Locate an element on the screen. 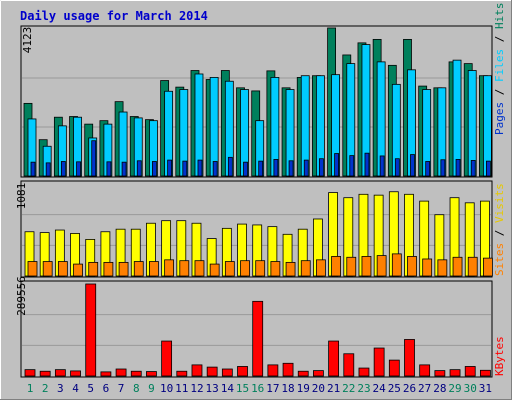 The width and height of the screenshot is (512, 404). legend-visits: Visits is located at coordinates (499, 203).